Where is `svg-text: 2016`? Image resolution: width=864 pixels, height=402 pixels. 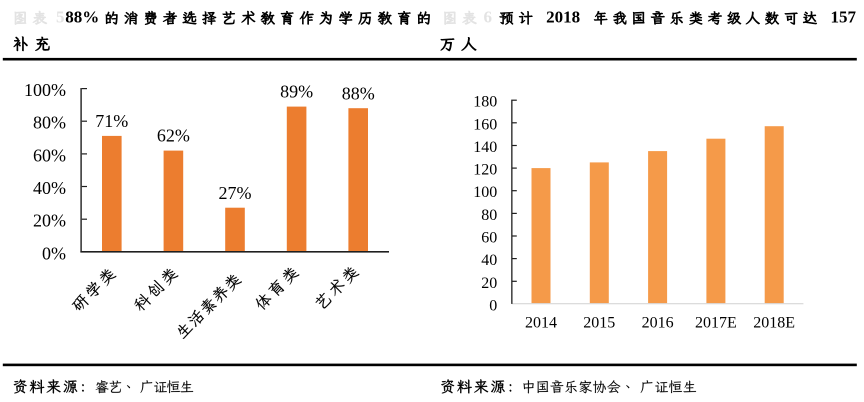 svg-text: 2016 is located at coordinates (658, 323).